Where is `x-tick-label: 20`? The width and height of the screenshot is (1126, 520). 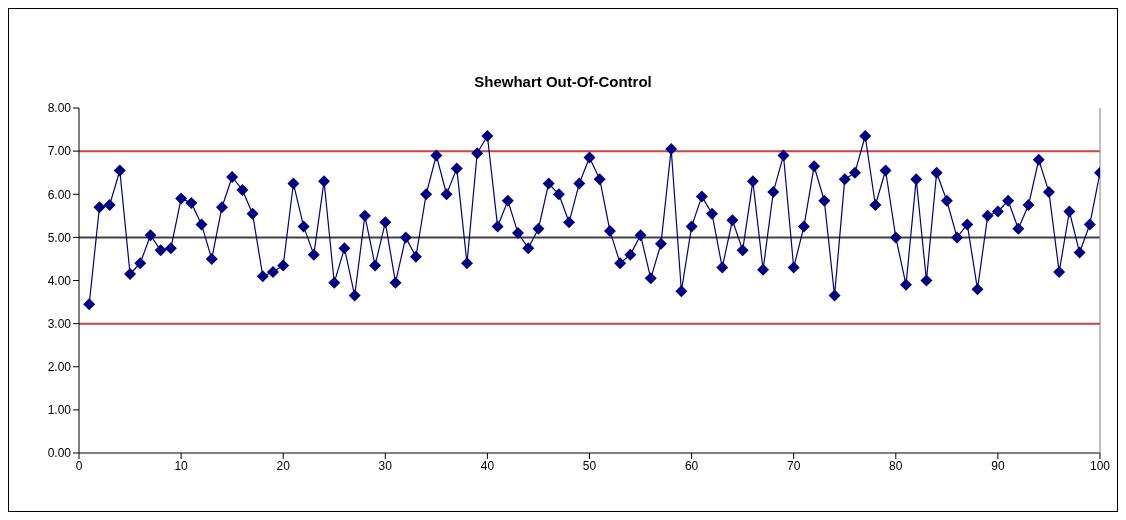
x-tick-label: 20 is located at coordinates (283, 465).